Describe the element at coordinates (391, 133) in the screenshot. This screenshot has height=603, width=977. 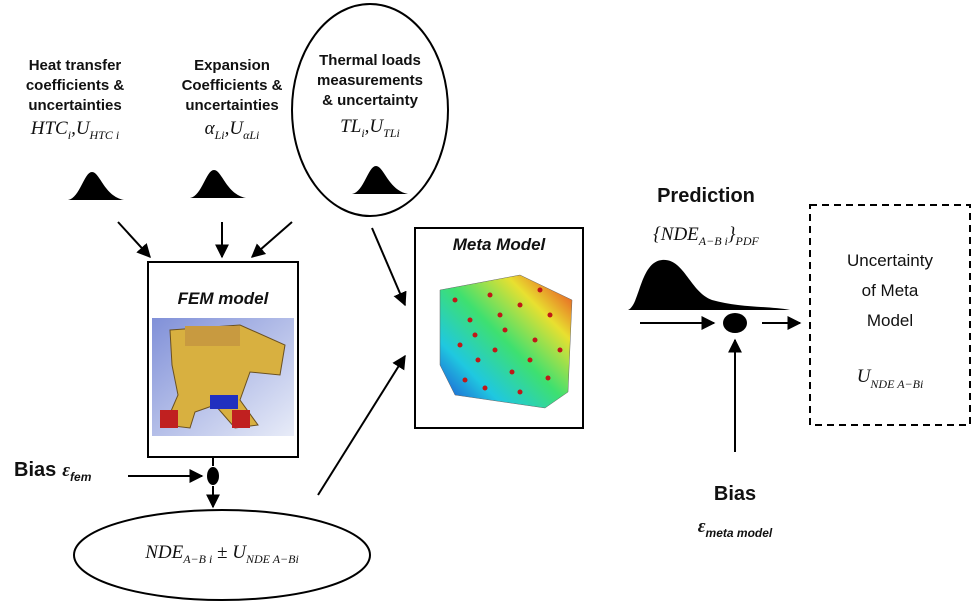
I see `formula-sub: TLi` at that location.